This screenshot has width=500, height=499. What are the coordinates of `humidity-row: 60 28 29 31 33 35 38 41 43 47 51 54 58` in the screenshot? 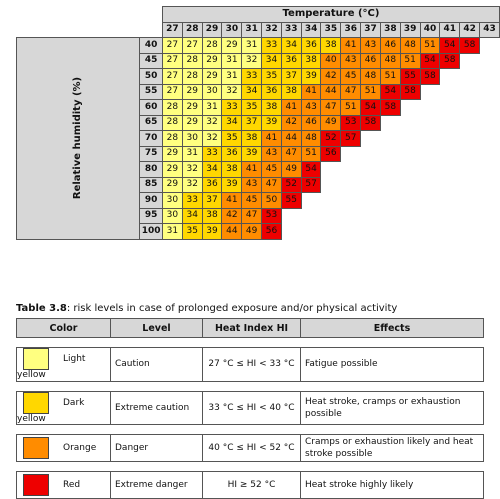 It's located at (258, 107).